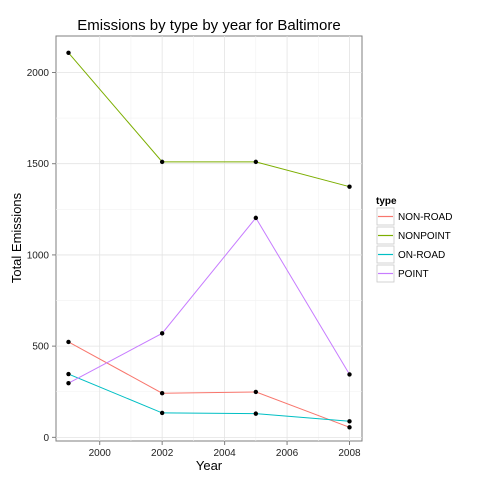 Image resolution: width=480 pixels, height=480 pixels. What do you see at coordinates (386, 201) in the screenshot?
I see `legend-title: type` at bounding box center [386, 201].